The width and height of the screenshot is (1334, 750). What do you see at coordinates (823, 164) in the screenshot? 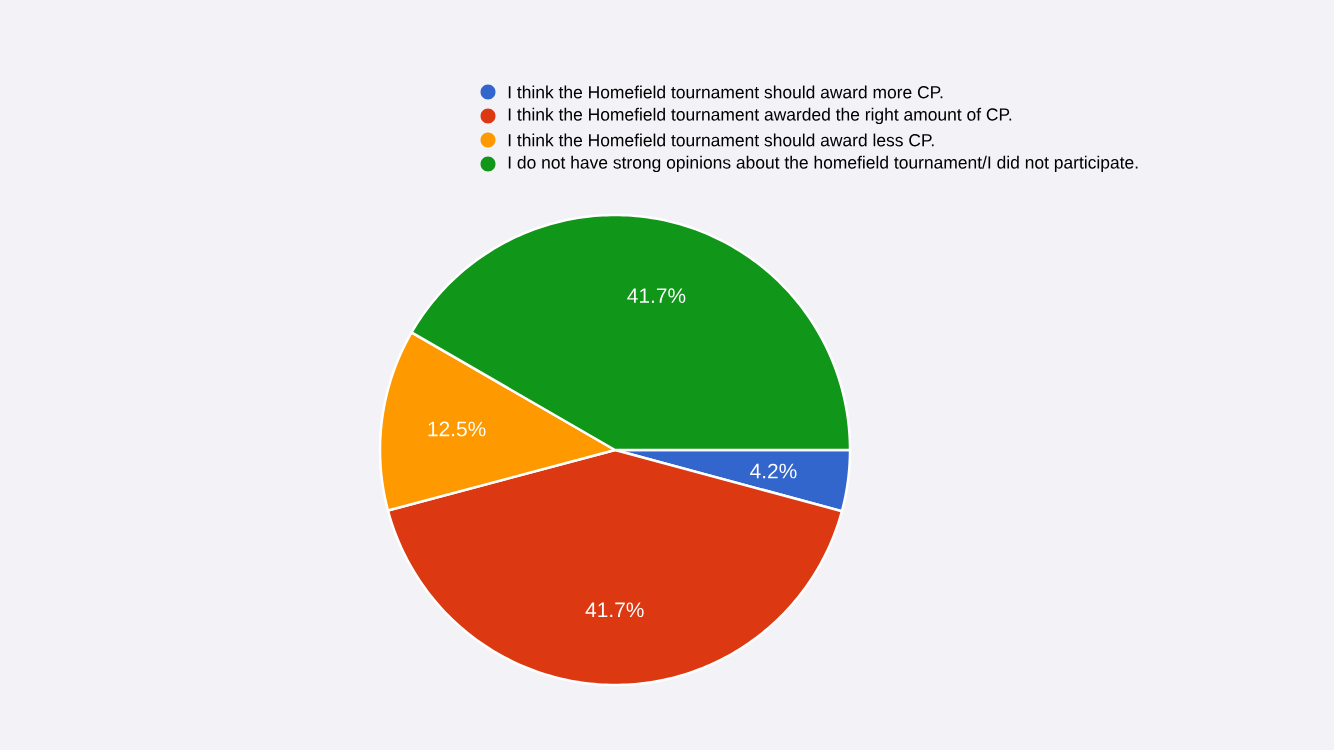
I see `legend-label: I do not have strong opinions about the homefield tournament/I did not participate.` at bounding box center [823, 164].